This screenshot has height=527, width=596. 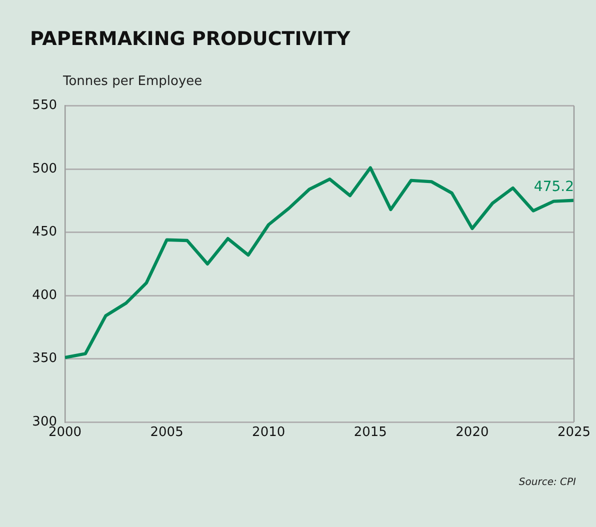 I want to click on y-tick-label: 450, so click(x=44, y=232).